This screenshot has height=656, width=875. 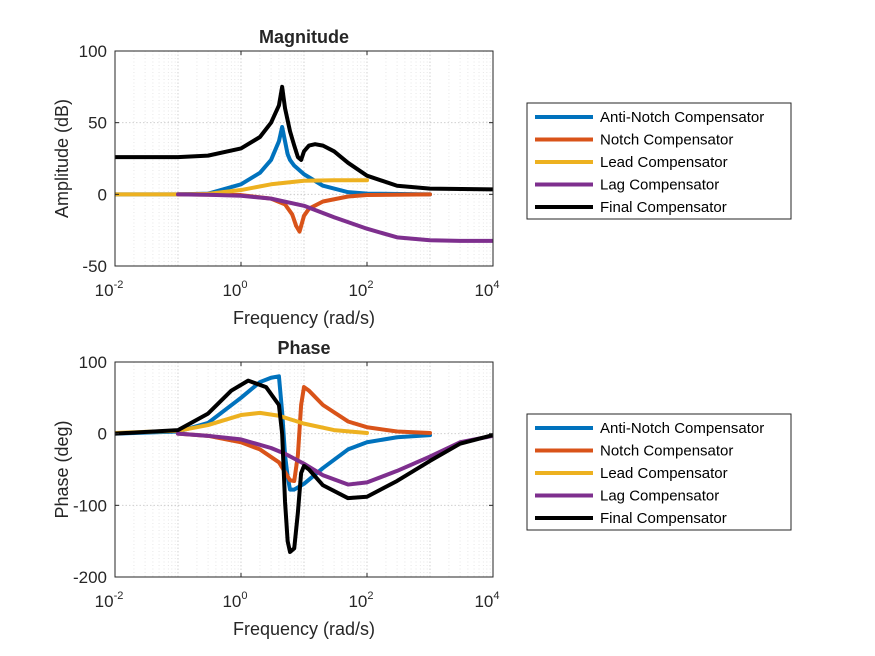 What do you see at coordinates (94, 266) in the screenshot?
I see `y-tick-label: -50` at bounding box center [94, 266].